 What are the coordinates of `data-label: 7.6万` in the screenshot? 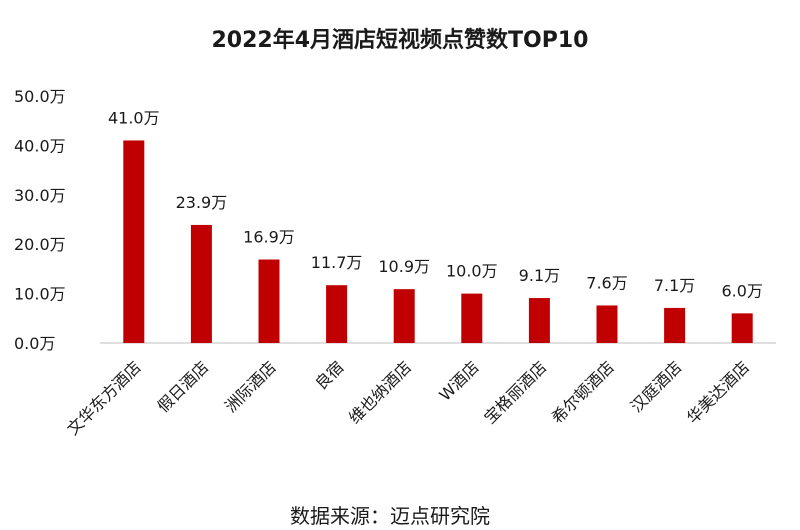 It's located at (606, 282).